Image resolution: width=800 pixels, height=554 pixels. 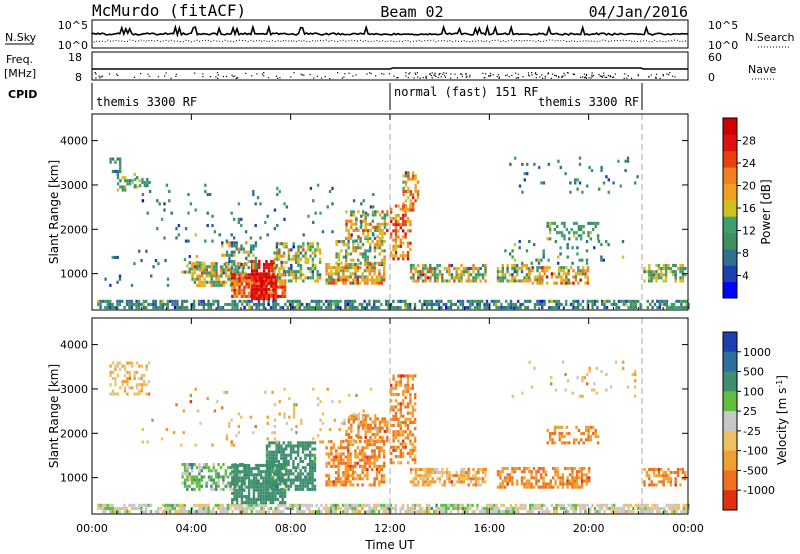 What do you see at coordinates (92, 528) in the screenshot?
I see `x-tick-label: 00:00` at bounding box center [92, 528].